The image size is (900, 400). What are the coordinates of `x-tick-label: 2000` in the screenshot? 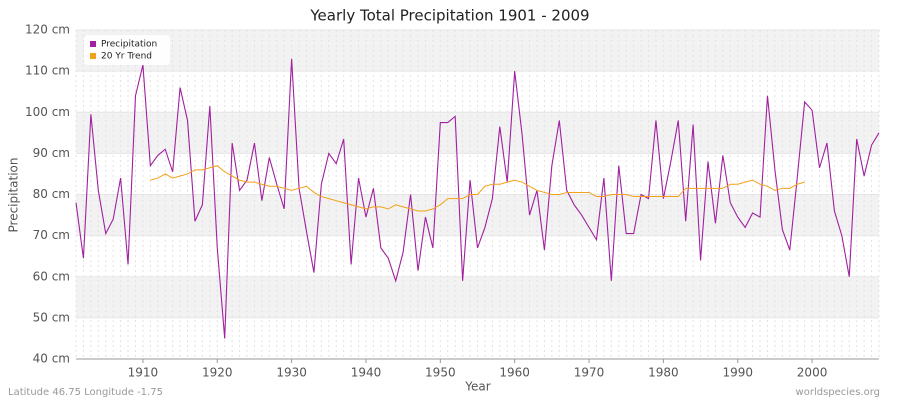 It's located at (812, 373).